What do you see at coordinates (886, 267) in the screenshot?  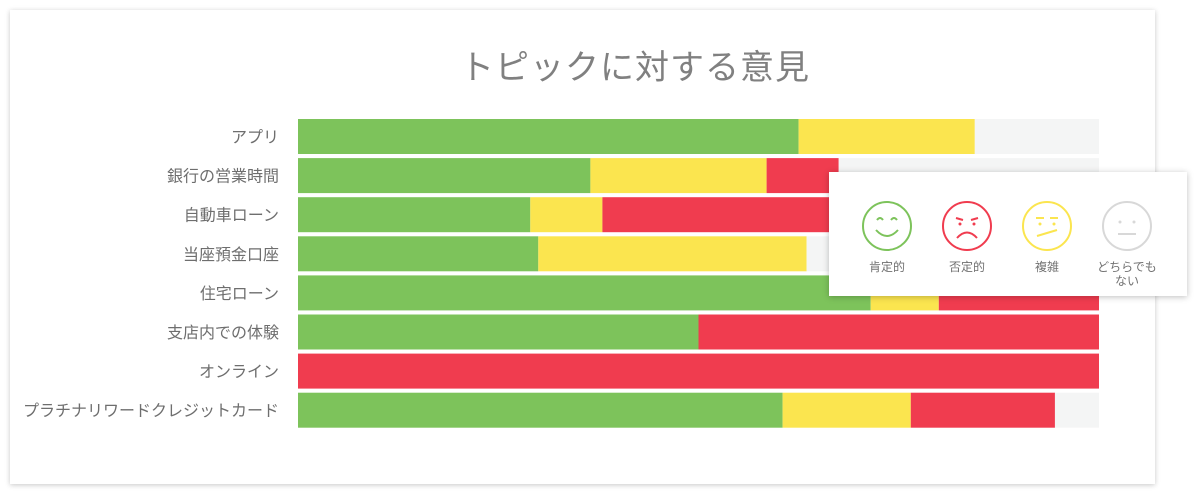 I see `legend-label-positive: 肯定的` at bounding box center [886, 267].